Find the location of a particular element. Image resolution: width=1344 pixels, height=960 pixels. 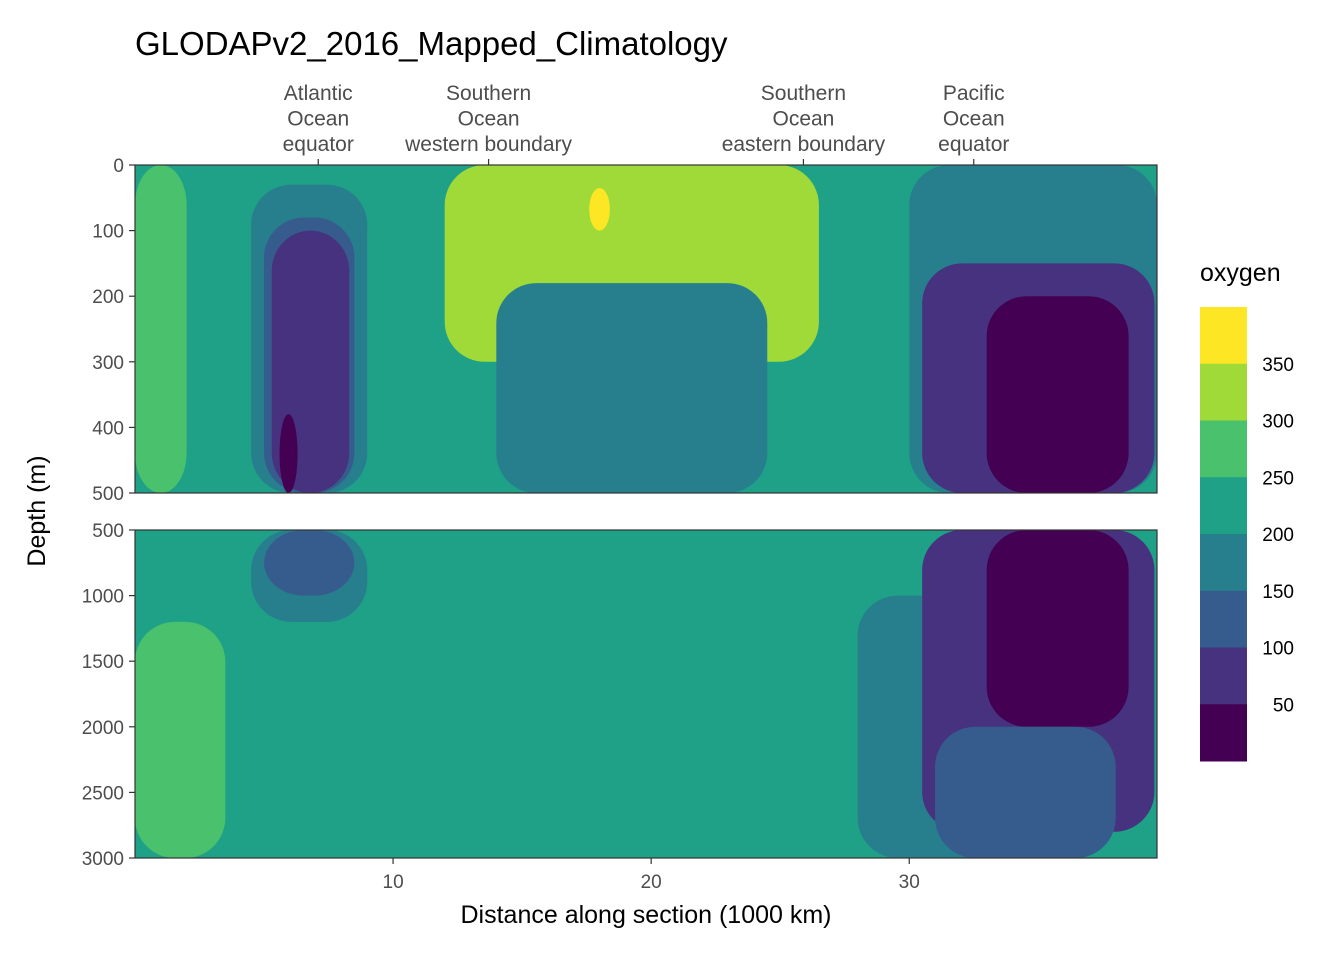

y-tick-label: 2500 is located at coordinates (103, 793).